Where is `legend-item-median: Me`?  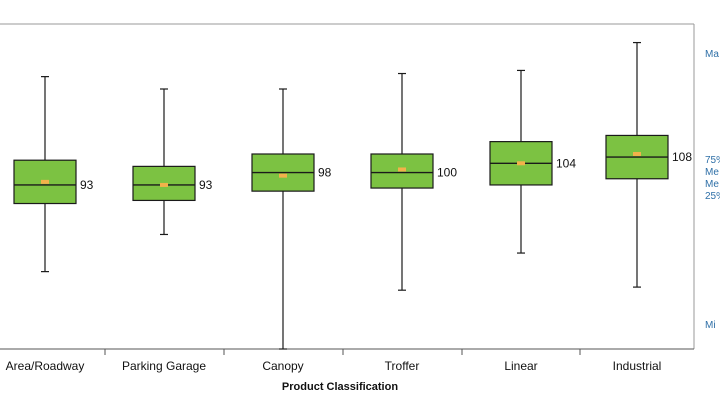
legend-item-median: Me is located at coordinates (712, 184).